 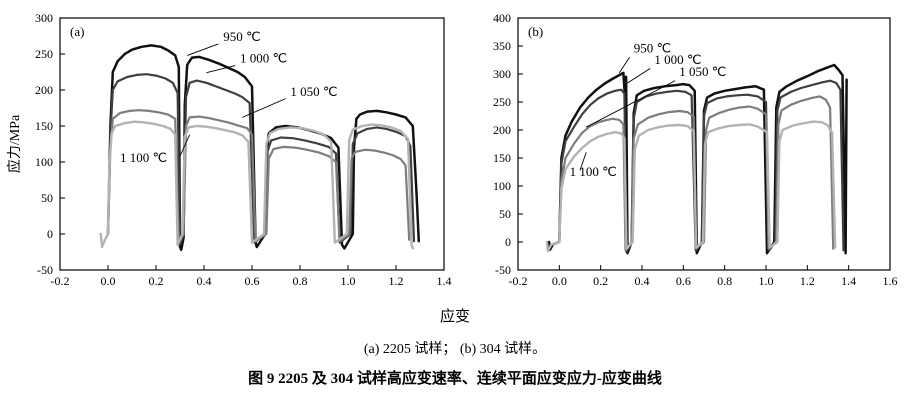 I want to click on y-tick-label: 350, so click(x=502, y=46).